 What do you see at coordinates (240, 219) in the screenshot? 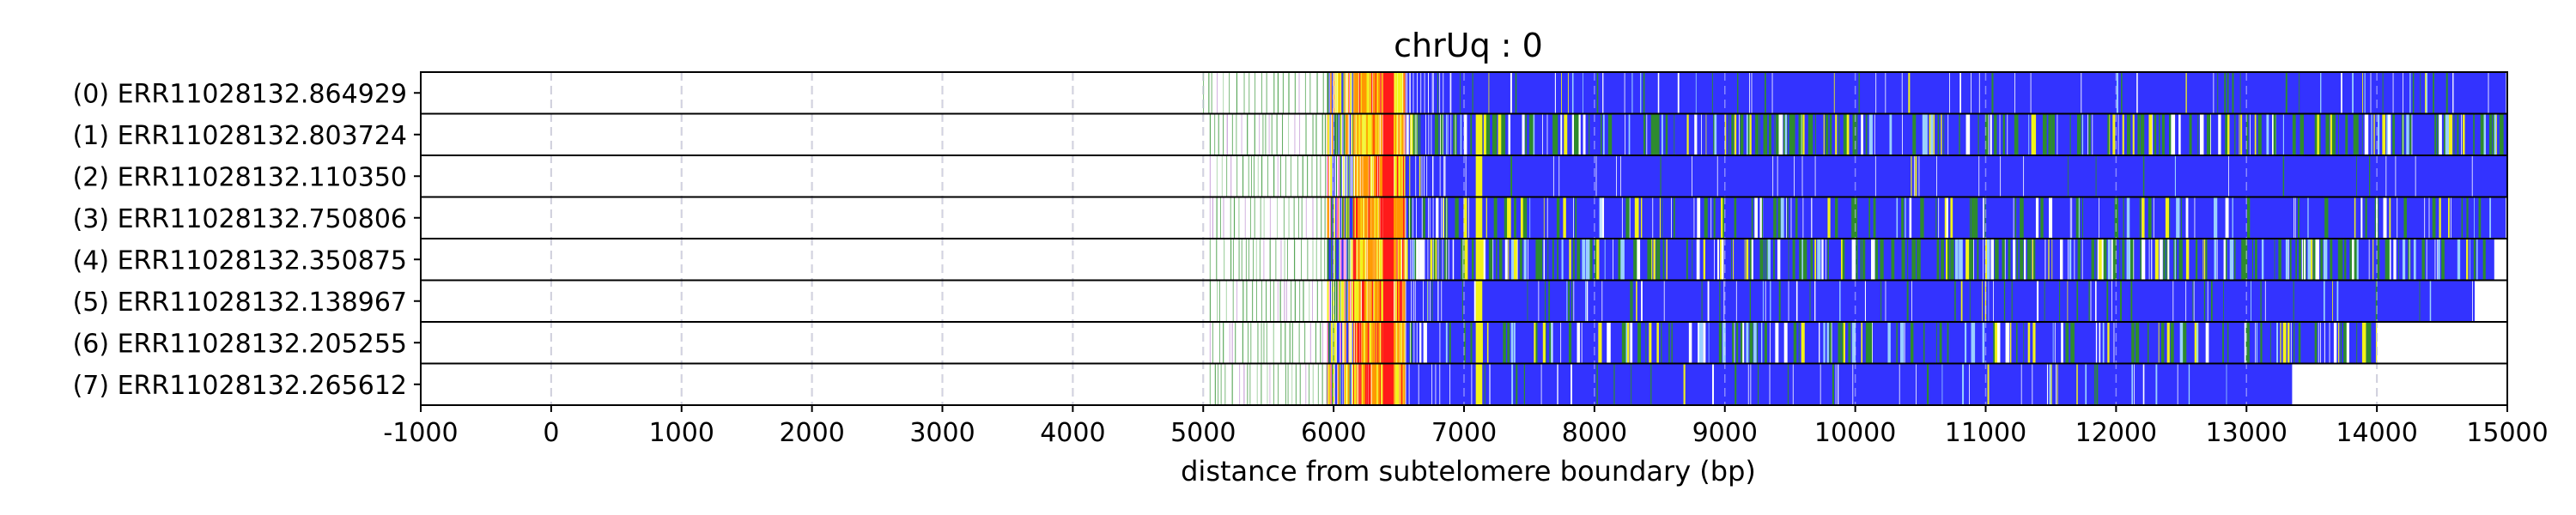
I see `read-label: (3) ERR11028132.750806` at bounding box center [240, 219].